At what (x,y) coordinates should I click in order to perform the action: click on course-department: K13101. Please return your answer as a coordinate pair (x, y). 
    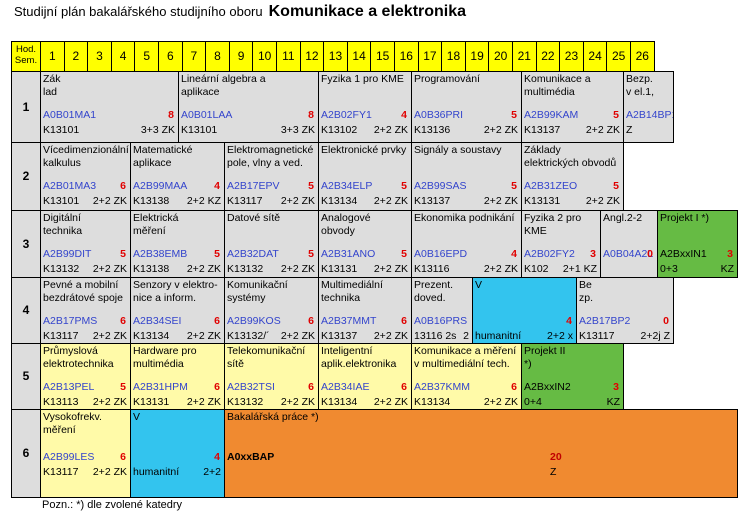
    Looking at the image, I should click on (199, 130).